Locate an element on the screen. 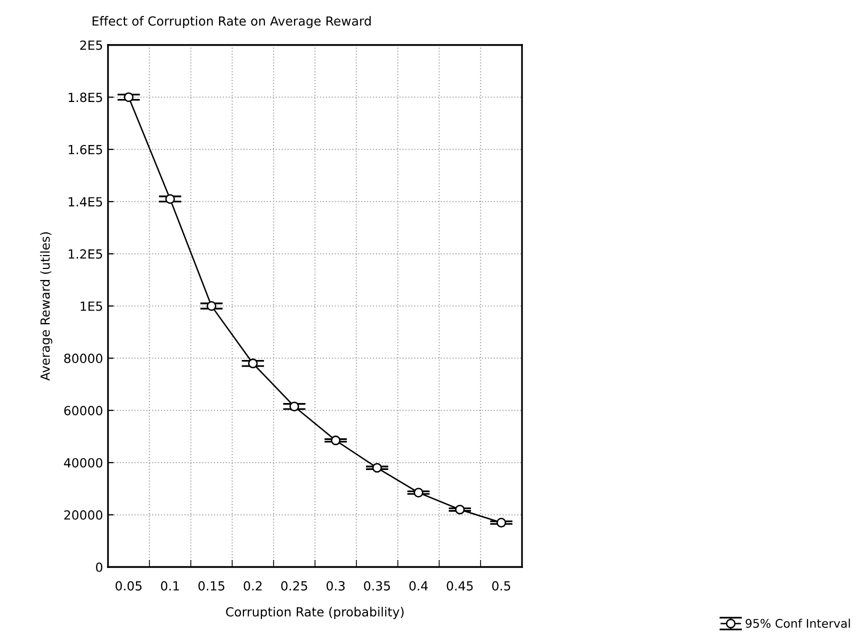  x-tick-label: 0.05 is located at coordinates (129, 586).